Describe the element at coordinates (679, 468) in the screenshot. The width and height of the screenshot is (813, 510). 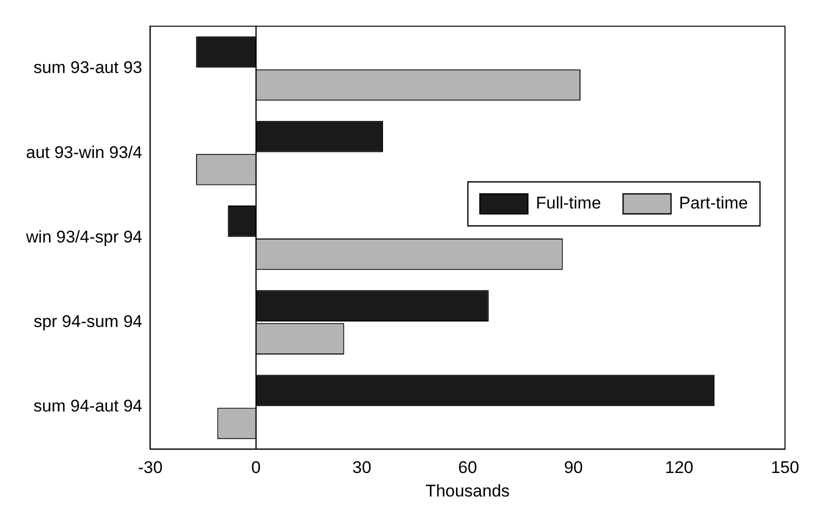
I see `x-tick-label: 120` at that location.